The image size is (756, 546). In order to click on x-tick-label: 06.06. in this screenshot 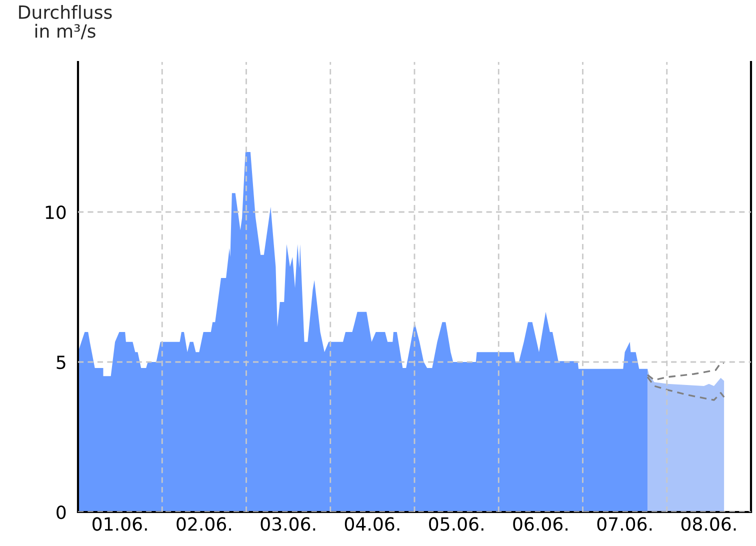, I will do `click(540, 524)`.